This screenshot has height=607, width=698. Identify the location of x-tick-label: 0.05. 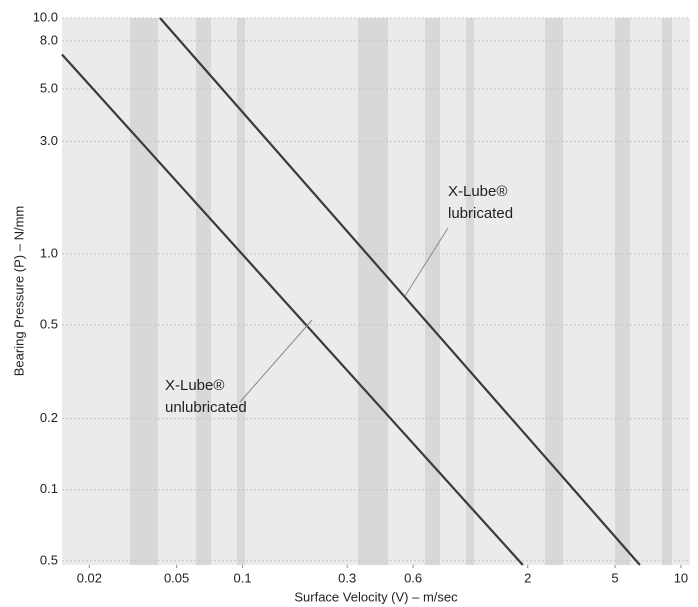
(176, 577).